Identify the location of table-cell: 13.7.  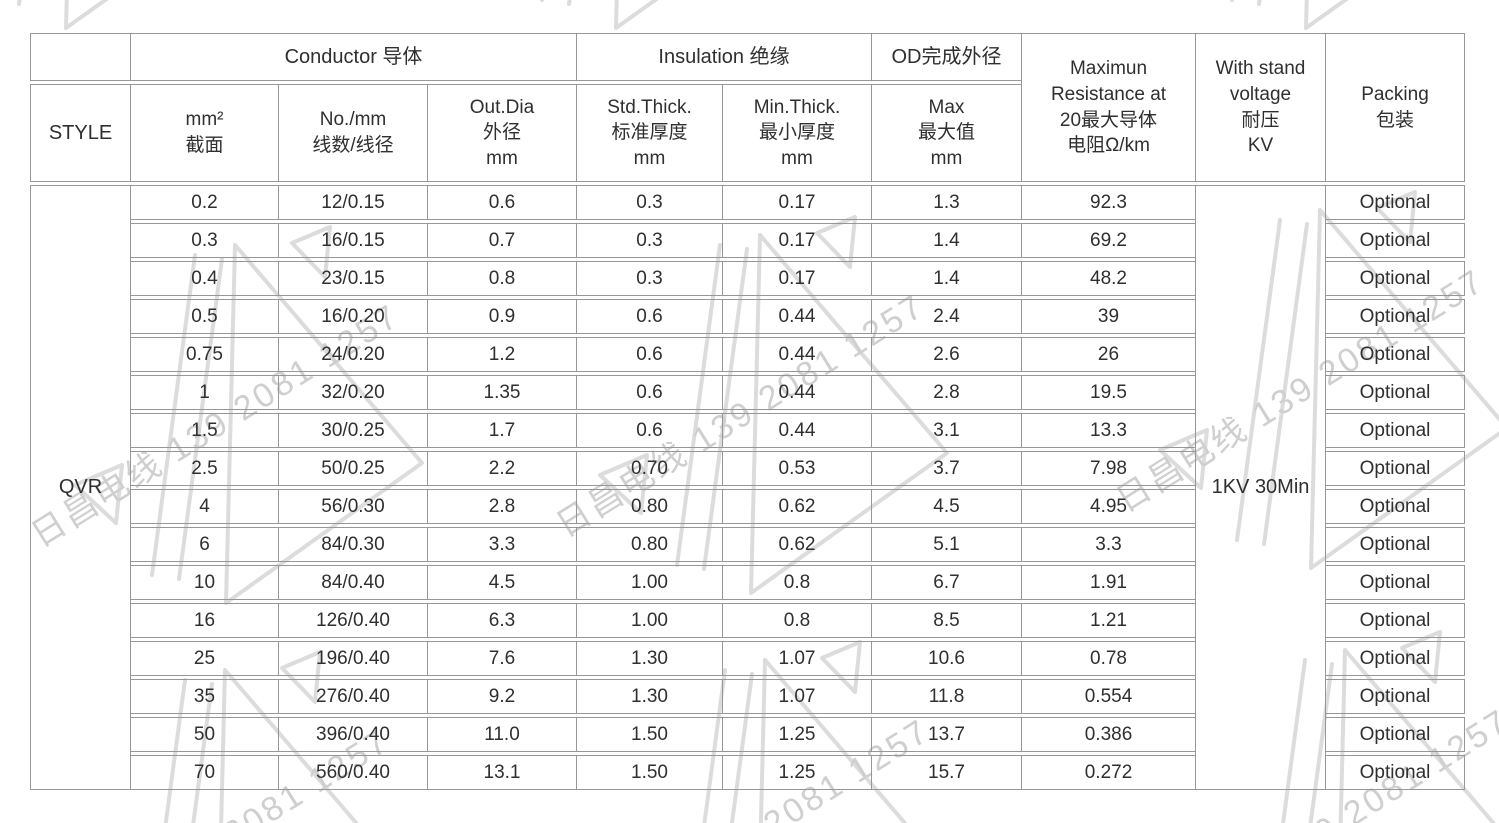
(946, 734).